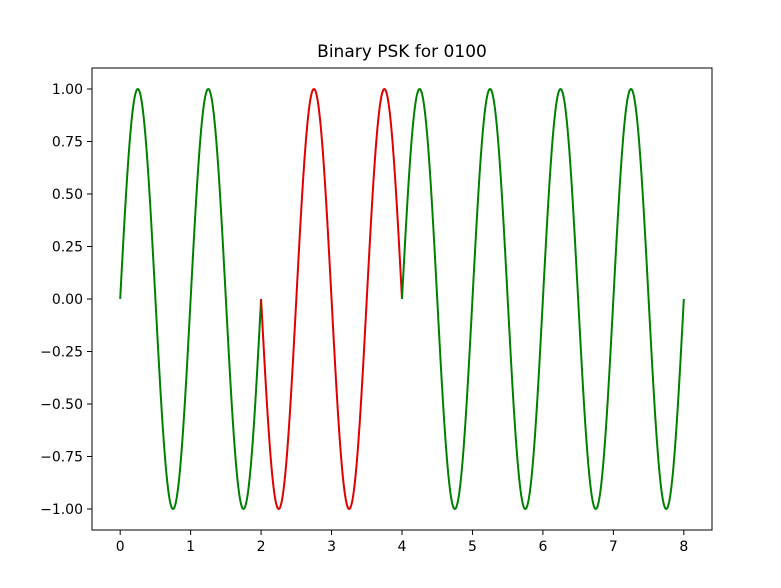  I want to click on y-tick-label-5: −0.25, so click(61, 353).